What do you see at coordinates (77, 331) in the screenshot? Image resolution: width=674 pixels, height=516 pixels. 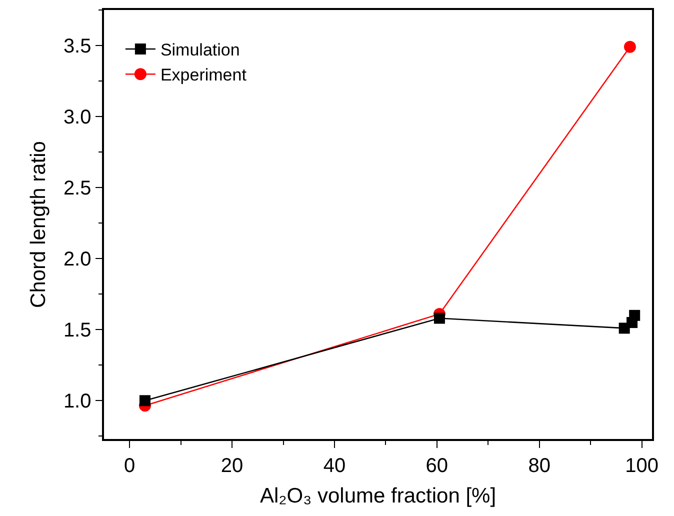 I see `y-tick-label: 1.5` at bounding box center [77, 331].